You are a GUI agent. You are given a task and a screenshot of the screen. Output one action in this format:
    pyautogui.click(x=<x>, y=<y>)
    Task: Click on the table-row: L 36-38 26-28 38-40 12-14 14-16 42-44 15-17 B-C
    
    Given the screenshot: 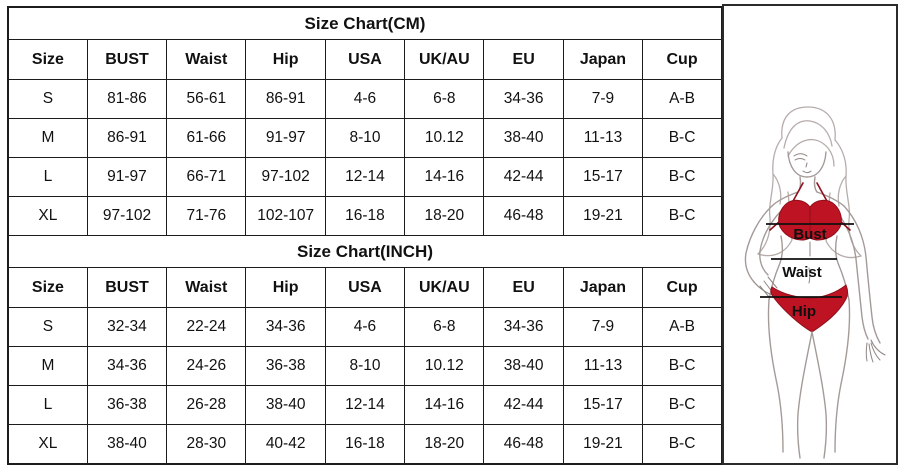 What is the action you would take?
    pyautogui.click(x=365, y=405)
    